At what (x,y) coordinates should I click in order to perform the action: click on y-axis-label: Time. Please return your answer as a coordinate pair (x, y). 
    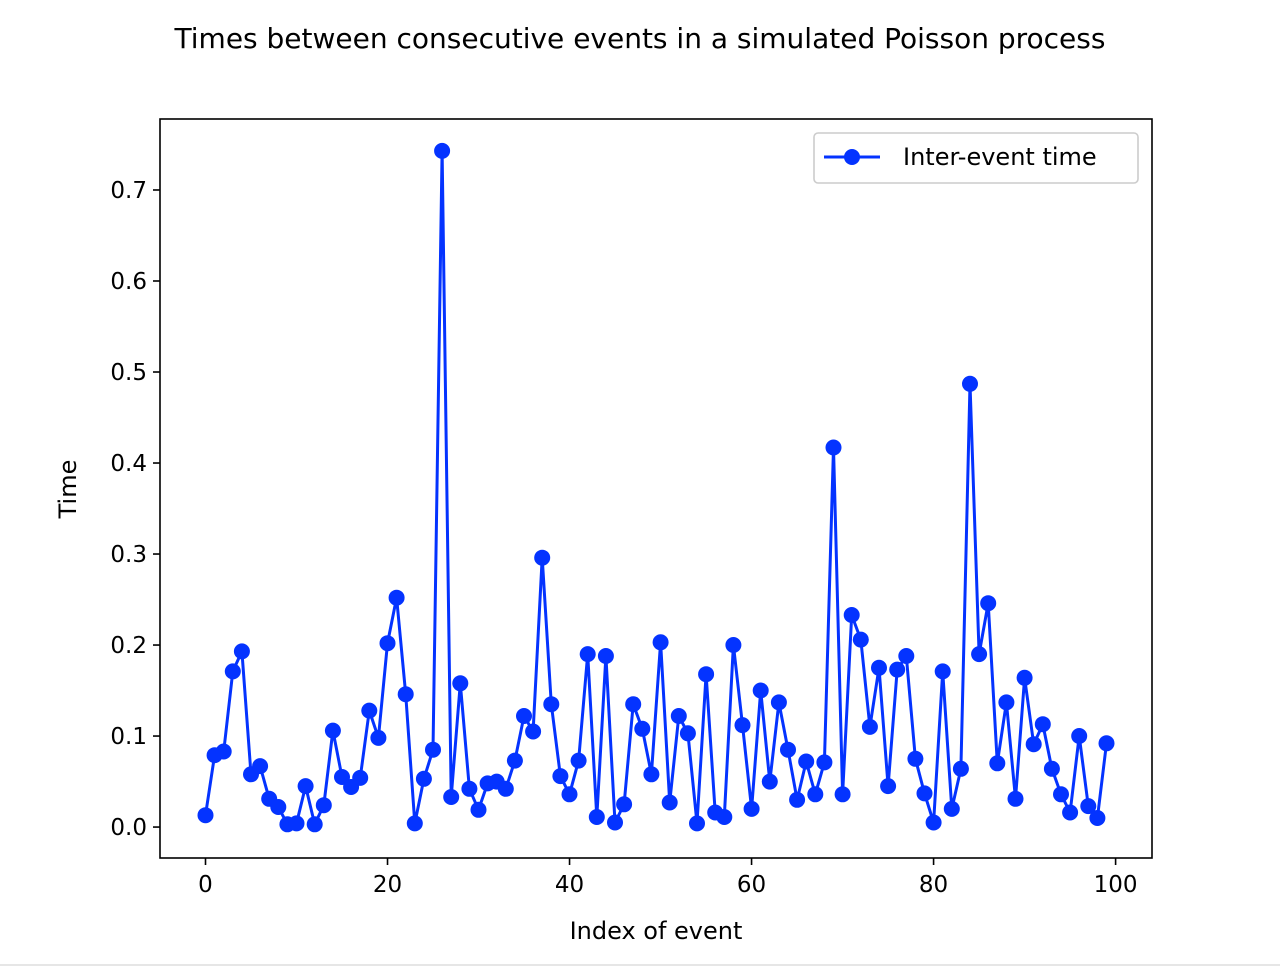
    Looking at the image, I should click on (68, 490).